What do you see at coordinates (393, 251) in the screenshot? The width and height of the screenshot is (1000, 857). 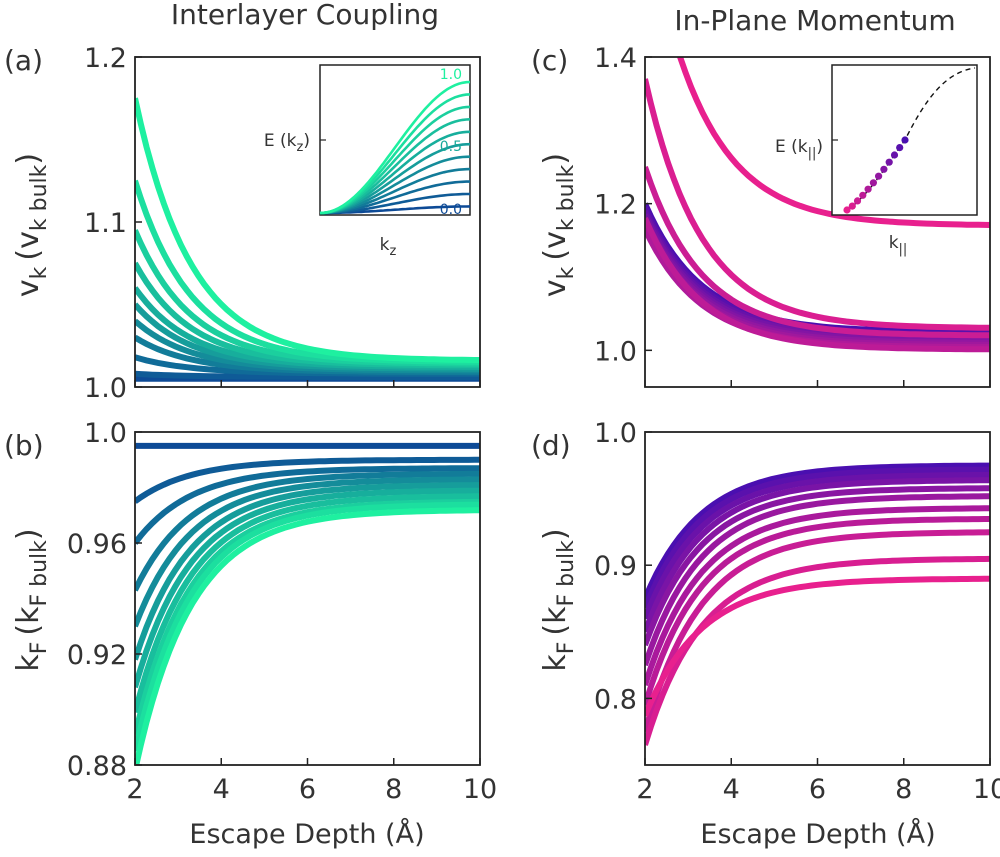 I see `inset-a-xlabel-sub: z` at bounding box center [393, 251].